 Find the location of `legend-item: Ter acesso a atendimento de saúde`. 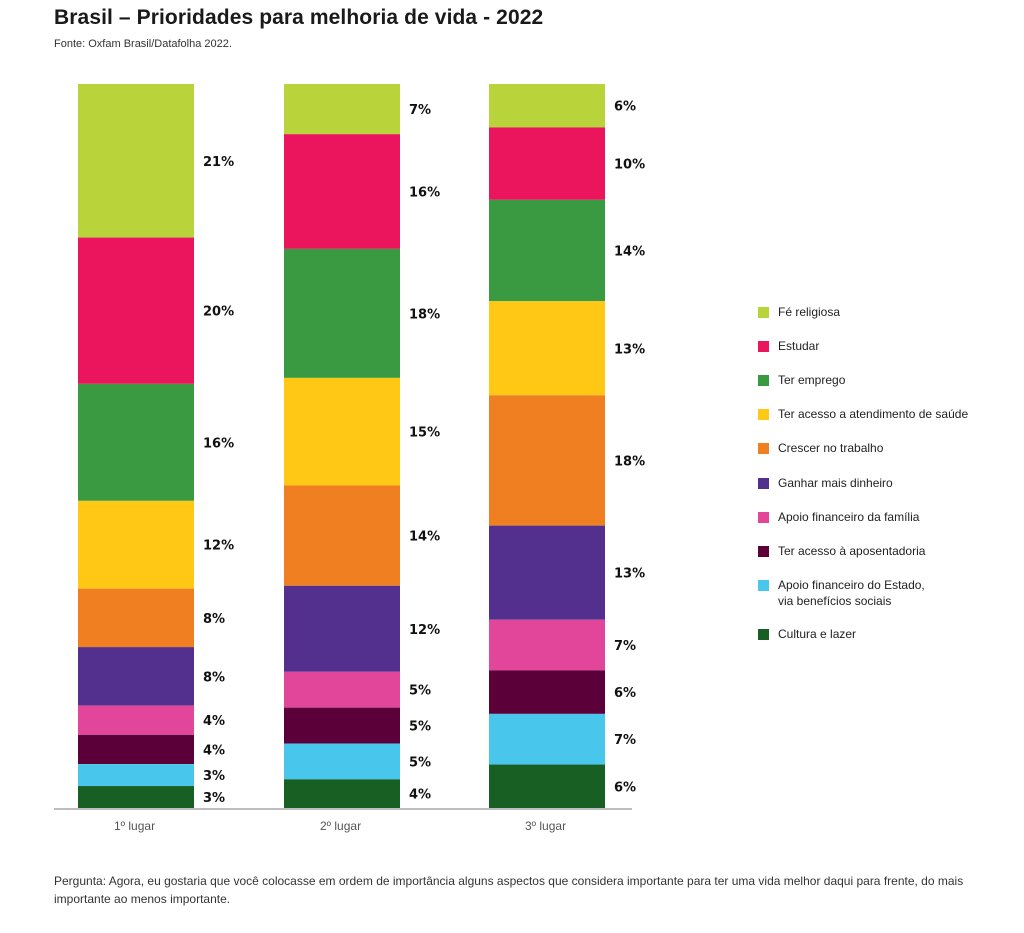

legend-item: Ter acesso a atendimento de saúde is located at coordinates (878, 414).